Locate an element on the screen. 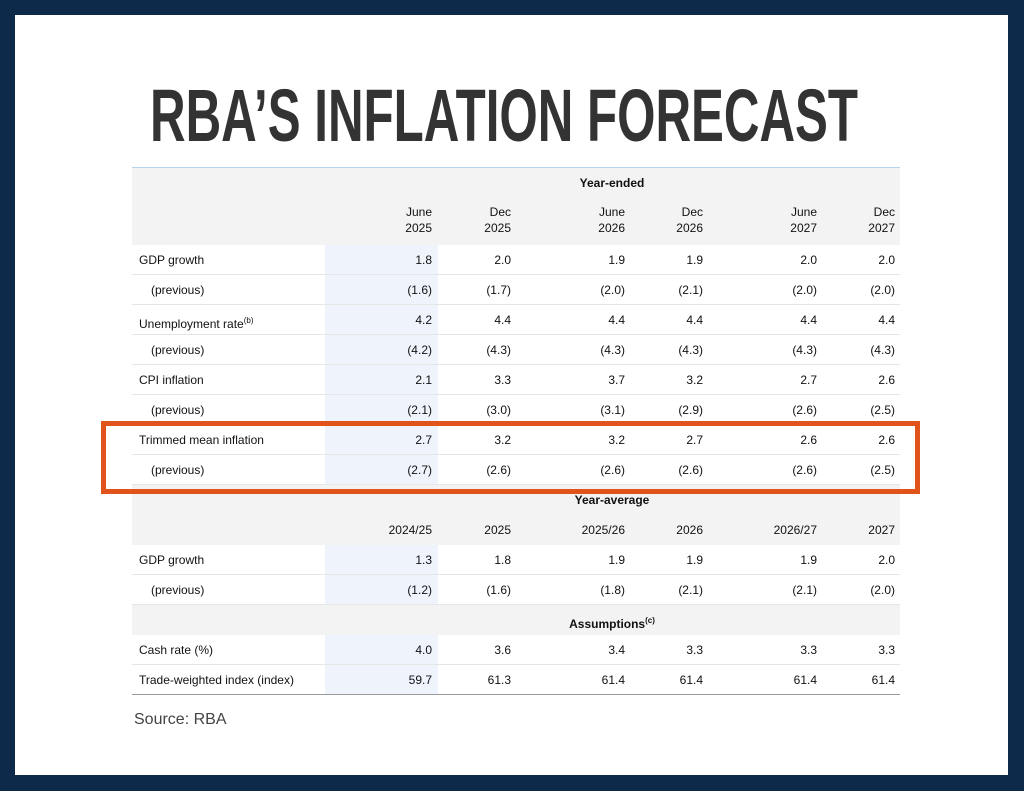  cell-value: 4.0 is located at coordinates (423, 650).